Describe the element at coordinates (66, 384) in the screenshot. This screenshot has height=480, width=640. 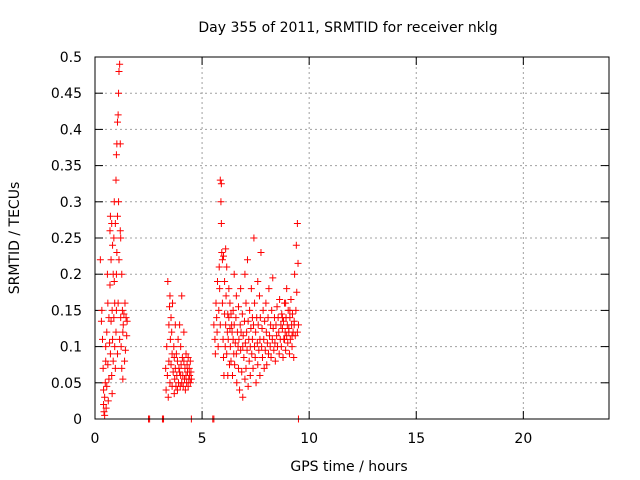
I see `y-tick-label: 0.05` at that location.